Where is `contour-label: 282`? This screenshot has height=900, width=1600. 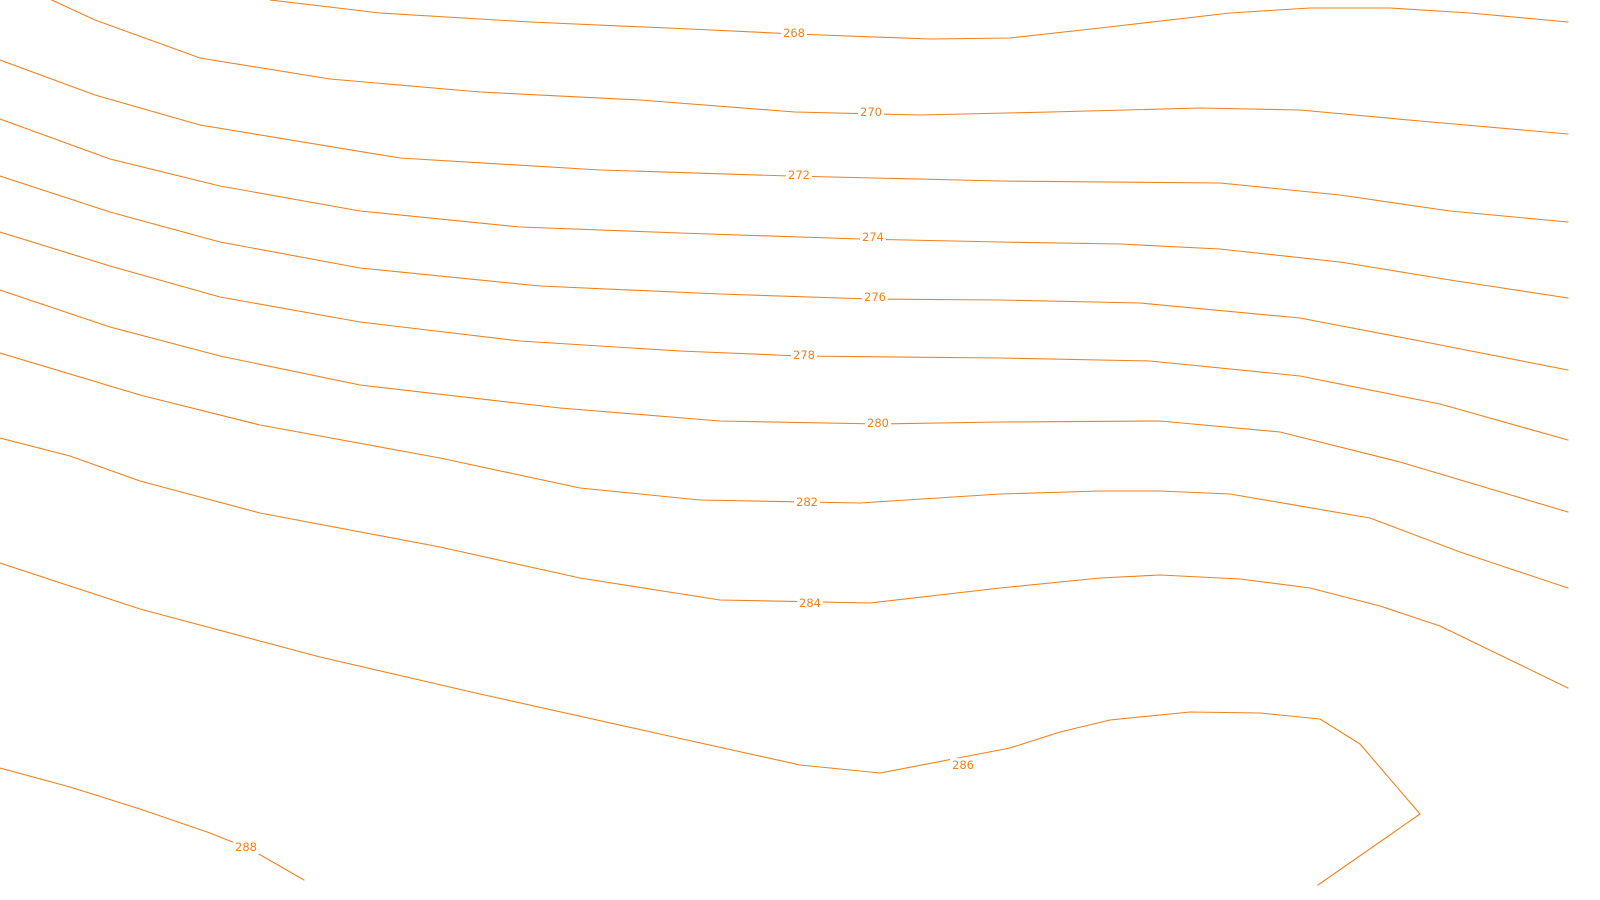
contour-label: 282 is located at coordinates (807, 502).